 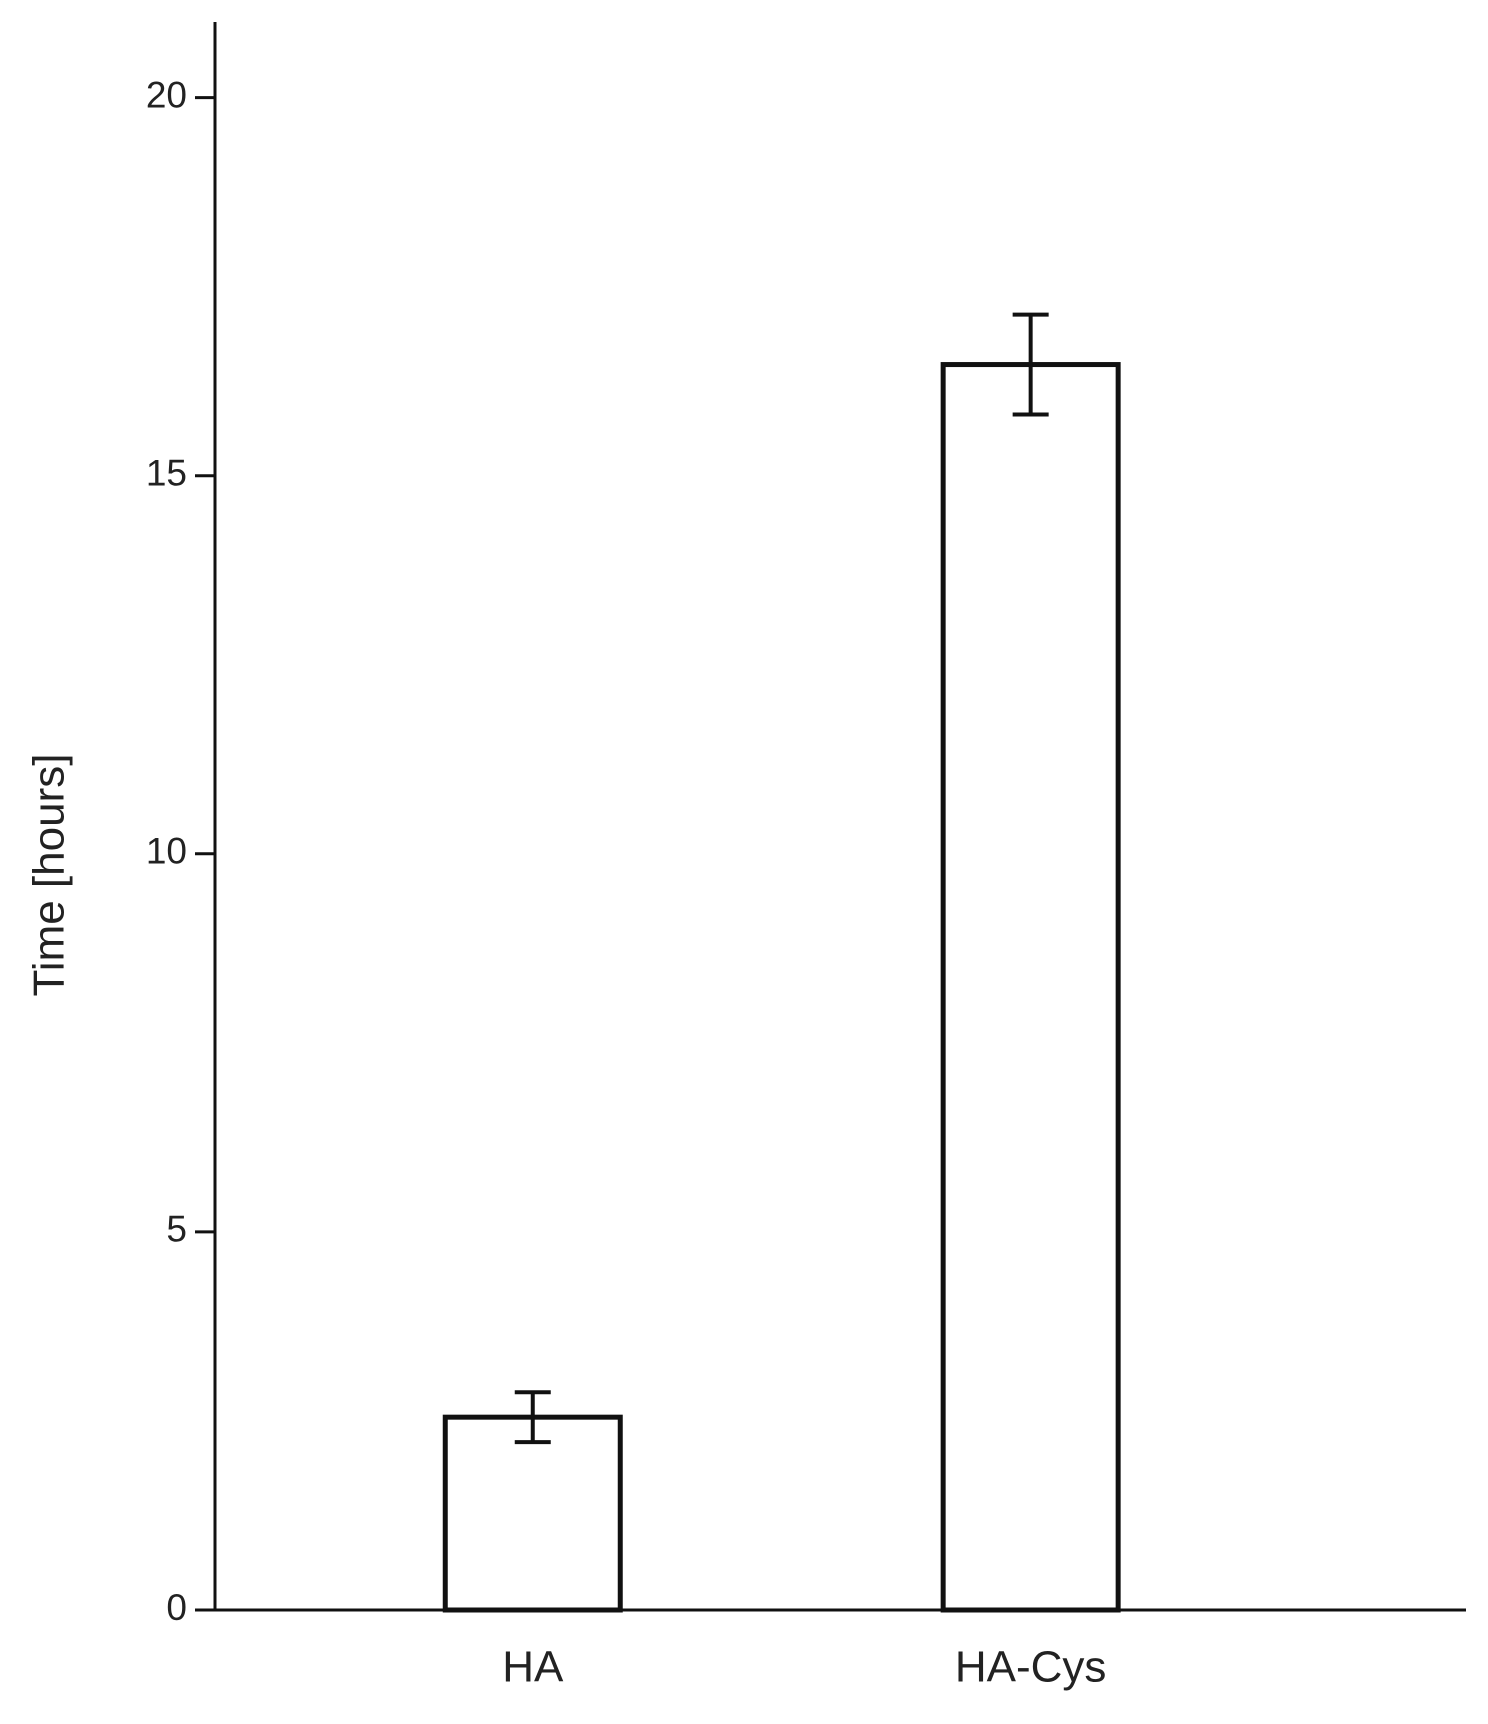 What do you see at coordinates (1031, 1667) in the screenshot?
I see `x-tick-label: HA-Cys` at bounding box center [1031, 1667].